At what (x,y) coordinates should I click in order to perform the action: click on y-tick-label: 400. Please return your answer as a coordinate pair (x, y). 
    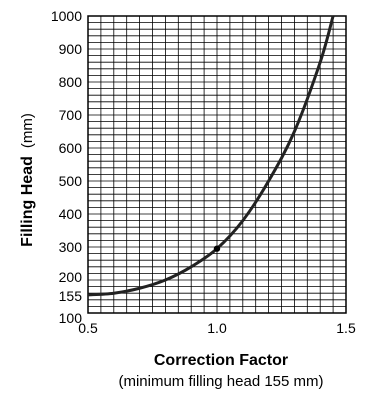
    Looking at the image, I should click on (71, 214).